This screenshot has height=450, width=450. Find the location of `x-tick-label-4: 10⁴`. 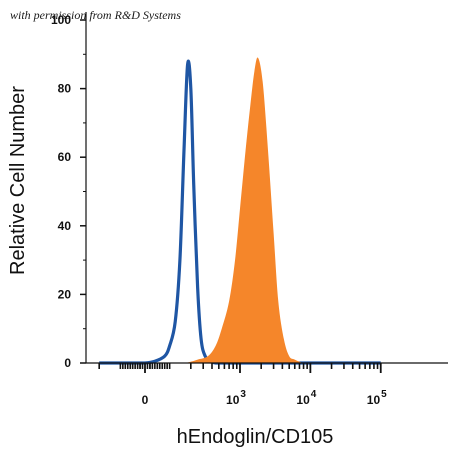

x-tick-label-4: 10⁴ is located at coordinates (306, 398).